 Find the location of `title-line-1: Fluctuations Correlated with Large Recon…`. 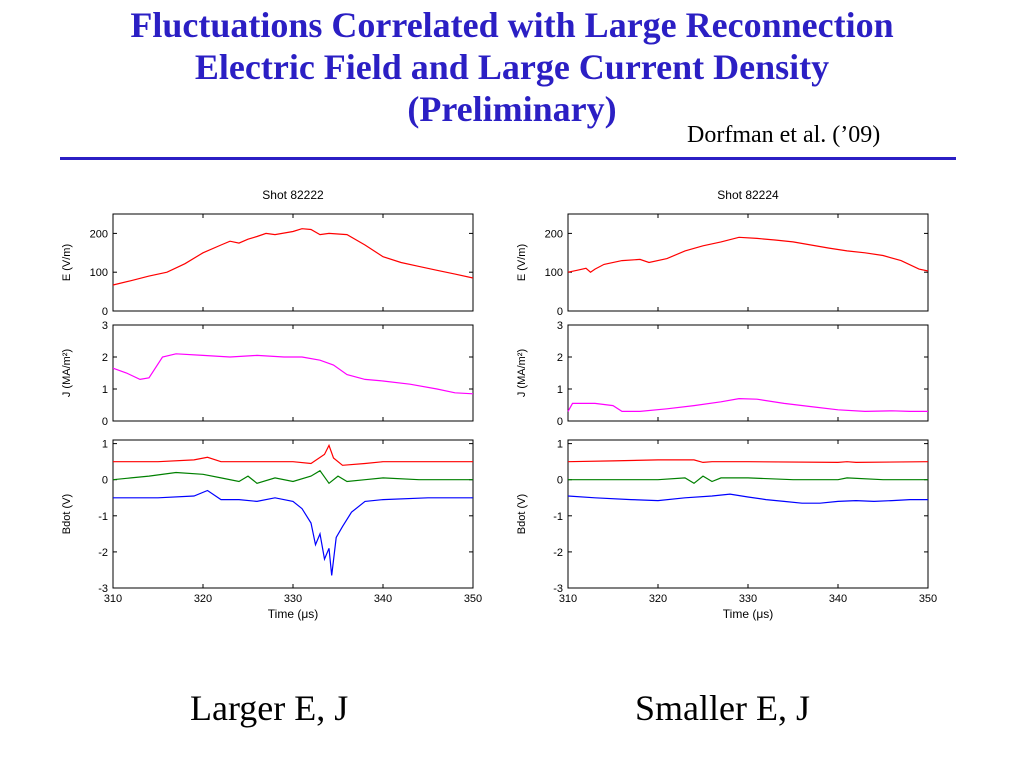

title-line-1: Fluctuations Correlated with Large Recon… is located at coordinates (512, 25).